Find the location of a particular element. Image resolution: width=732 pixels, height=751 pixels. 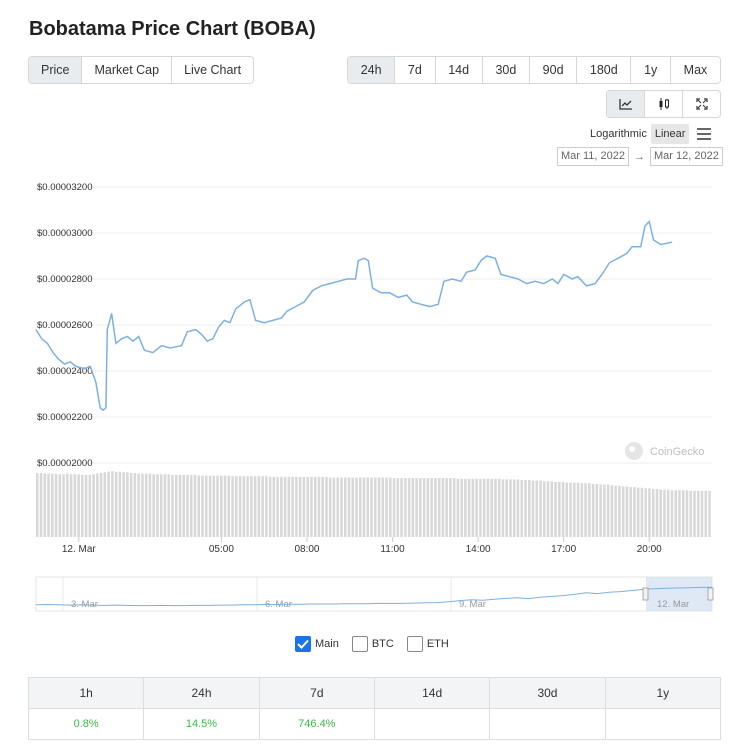

navigator: 3. Mar 6. Mar 9. Mar 12. Mar is located at coordinates (366, 594).